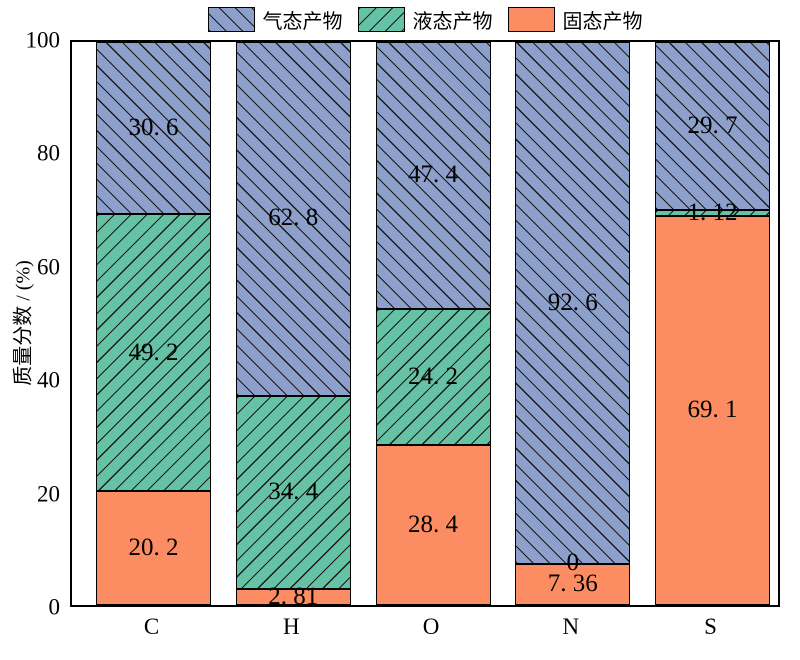  I want to click on x-tick-label-N: N, so click(571, 626).